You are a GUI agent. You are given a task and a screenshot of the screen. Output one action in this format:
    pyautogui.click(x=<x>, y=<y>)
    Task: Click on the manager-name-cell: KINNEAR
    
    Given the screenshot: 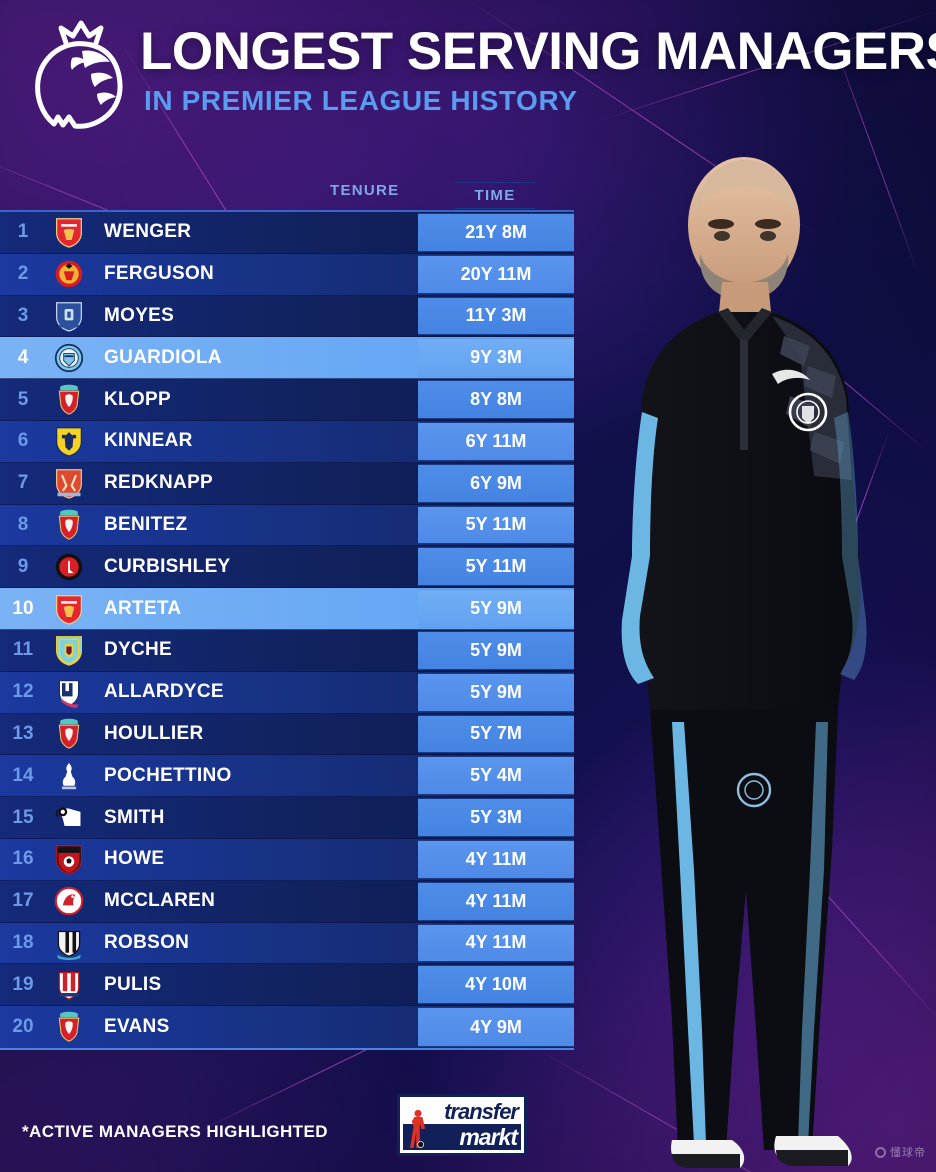 What is the action you would take?
    pyautogui.click(x=148, y=441)
    